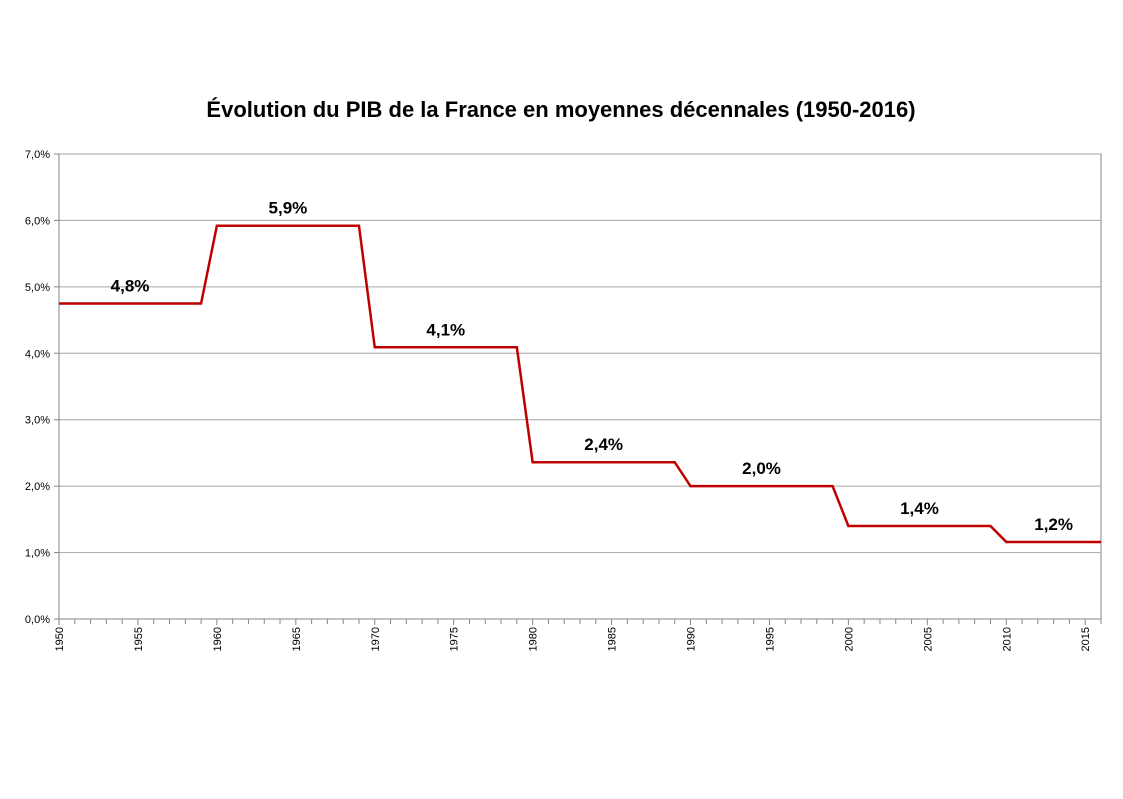 This screenshot has width=1123, height=799. Describe the element at coordinates (218, 639) in the screenshot. I see `x-tick-label: 1960` at that location.